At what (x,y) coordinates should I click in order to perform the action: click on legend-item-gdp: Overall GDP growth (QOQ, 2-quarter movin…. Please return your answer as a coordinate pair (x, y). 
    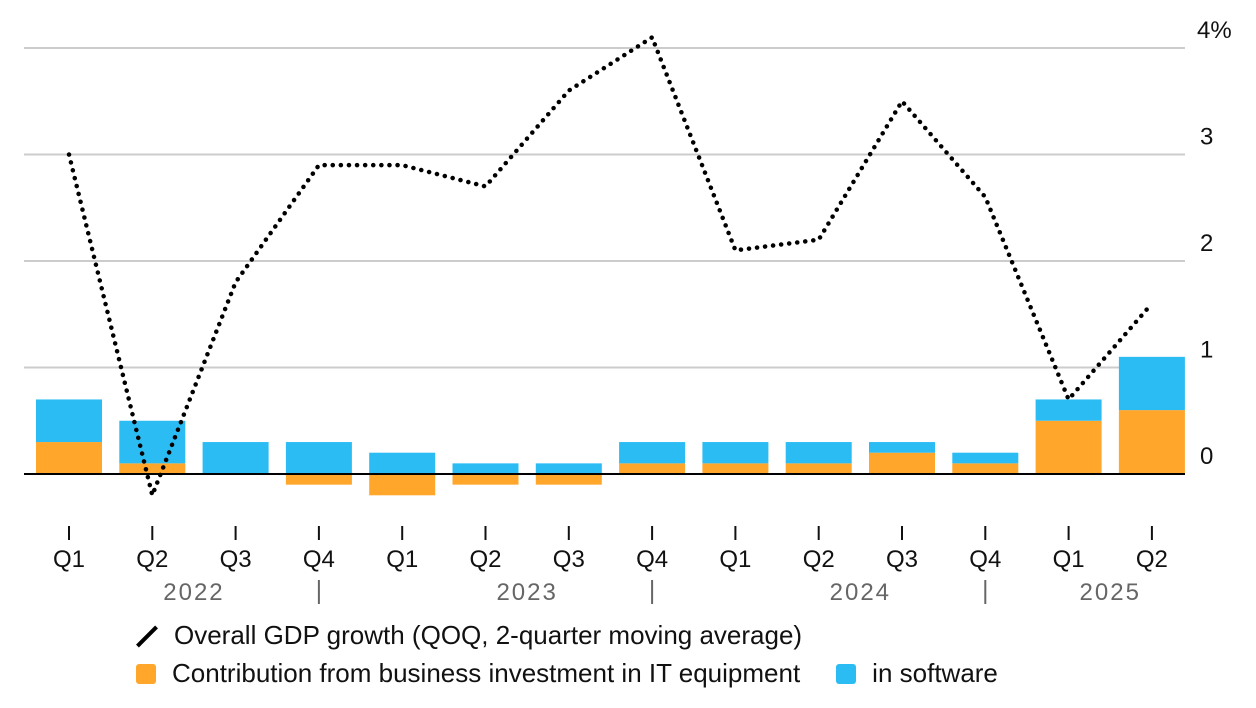
    Looking at the image, I should click on (469, 635).